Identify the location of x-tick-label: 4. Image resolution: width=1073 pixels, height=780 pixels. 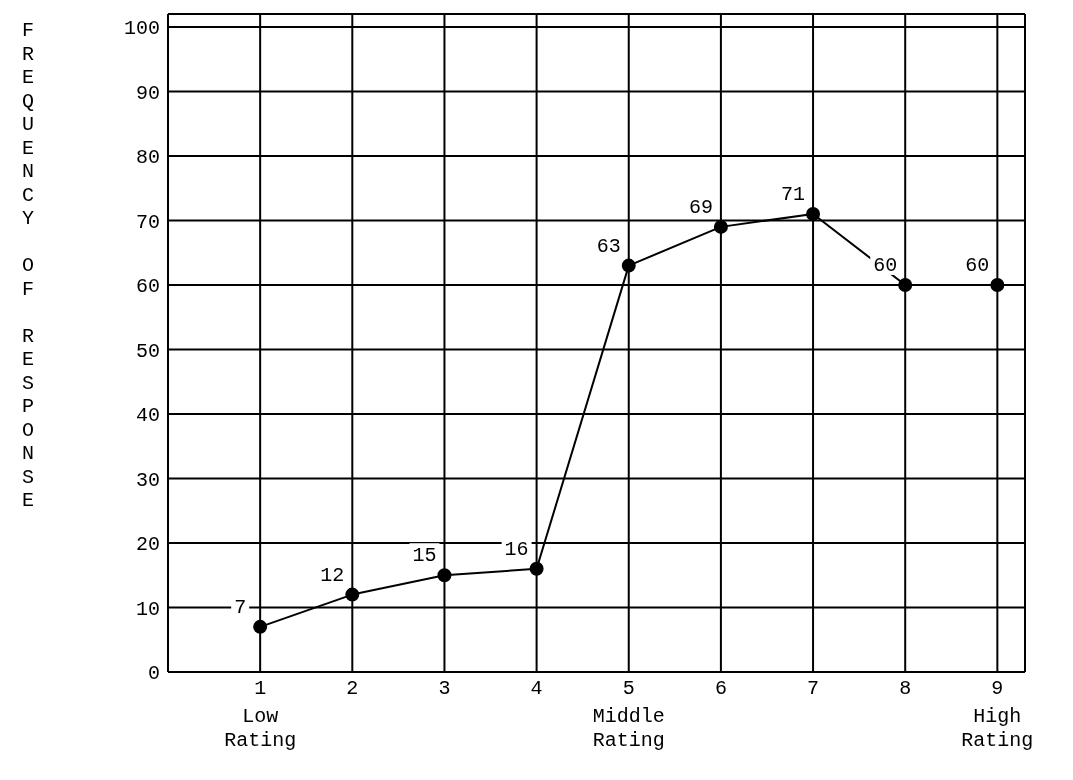
(536, 688).